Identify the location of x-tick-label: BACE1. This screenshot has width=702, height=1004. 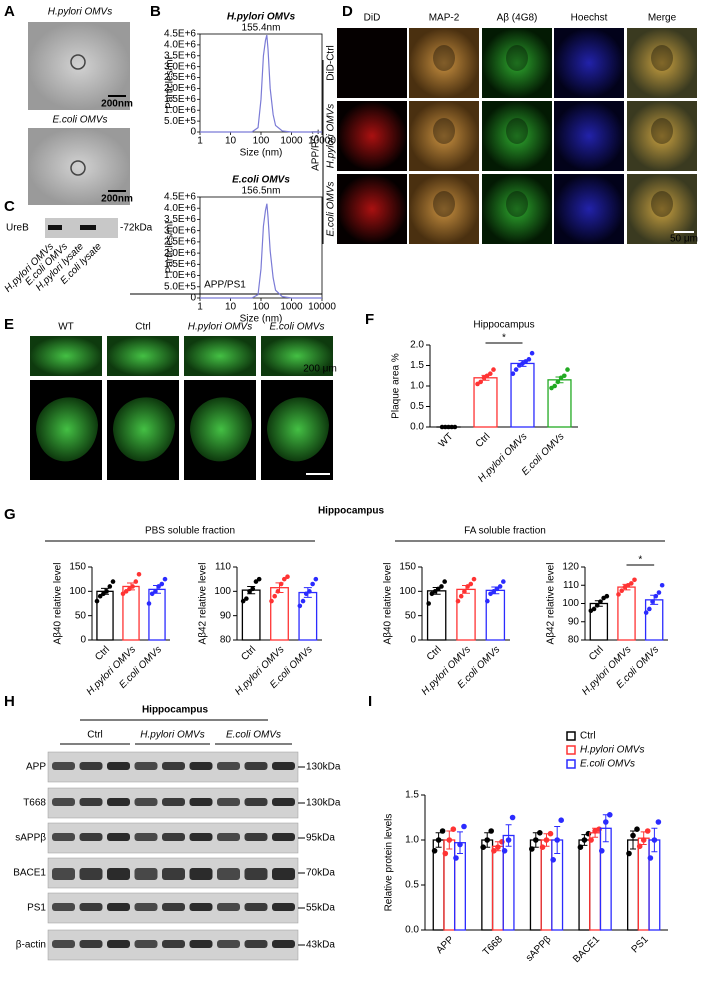
(586, 949).